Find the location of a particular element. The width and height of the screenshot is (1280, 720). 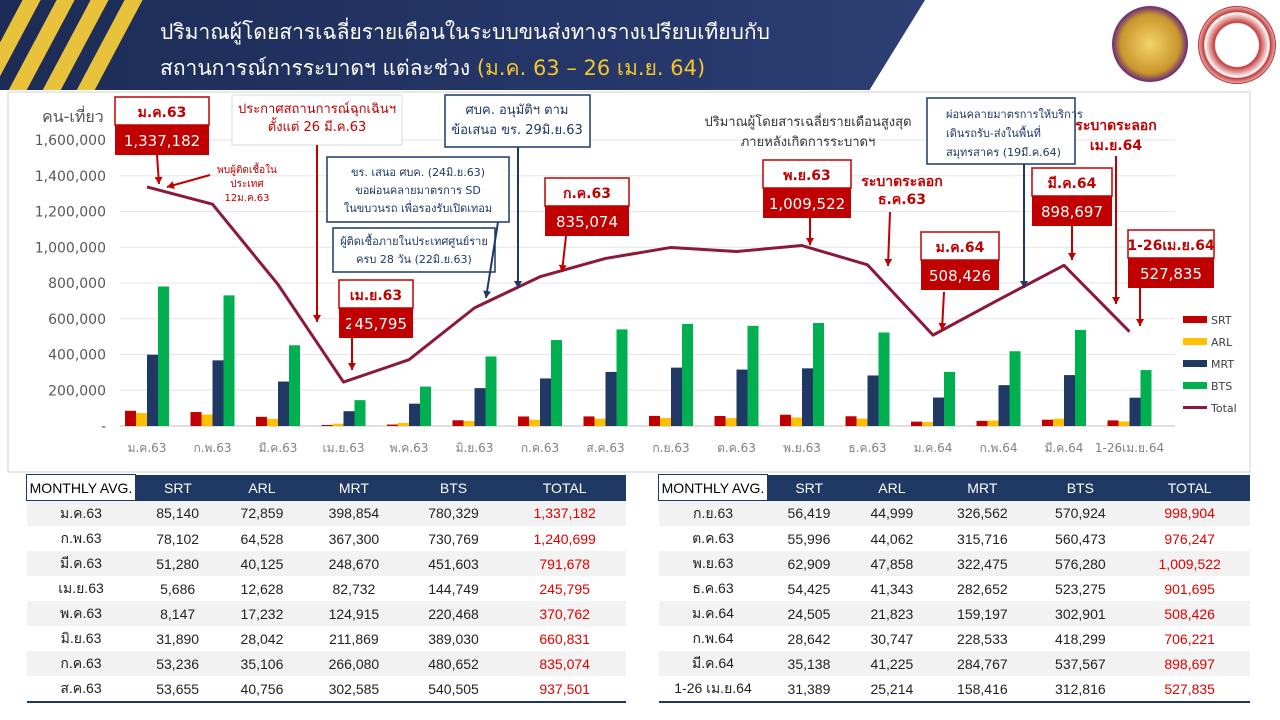

x-tick-label: ม.ค.63 is located at coordinates (147, 448).